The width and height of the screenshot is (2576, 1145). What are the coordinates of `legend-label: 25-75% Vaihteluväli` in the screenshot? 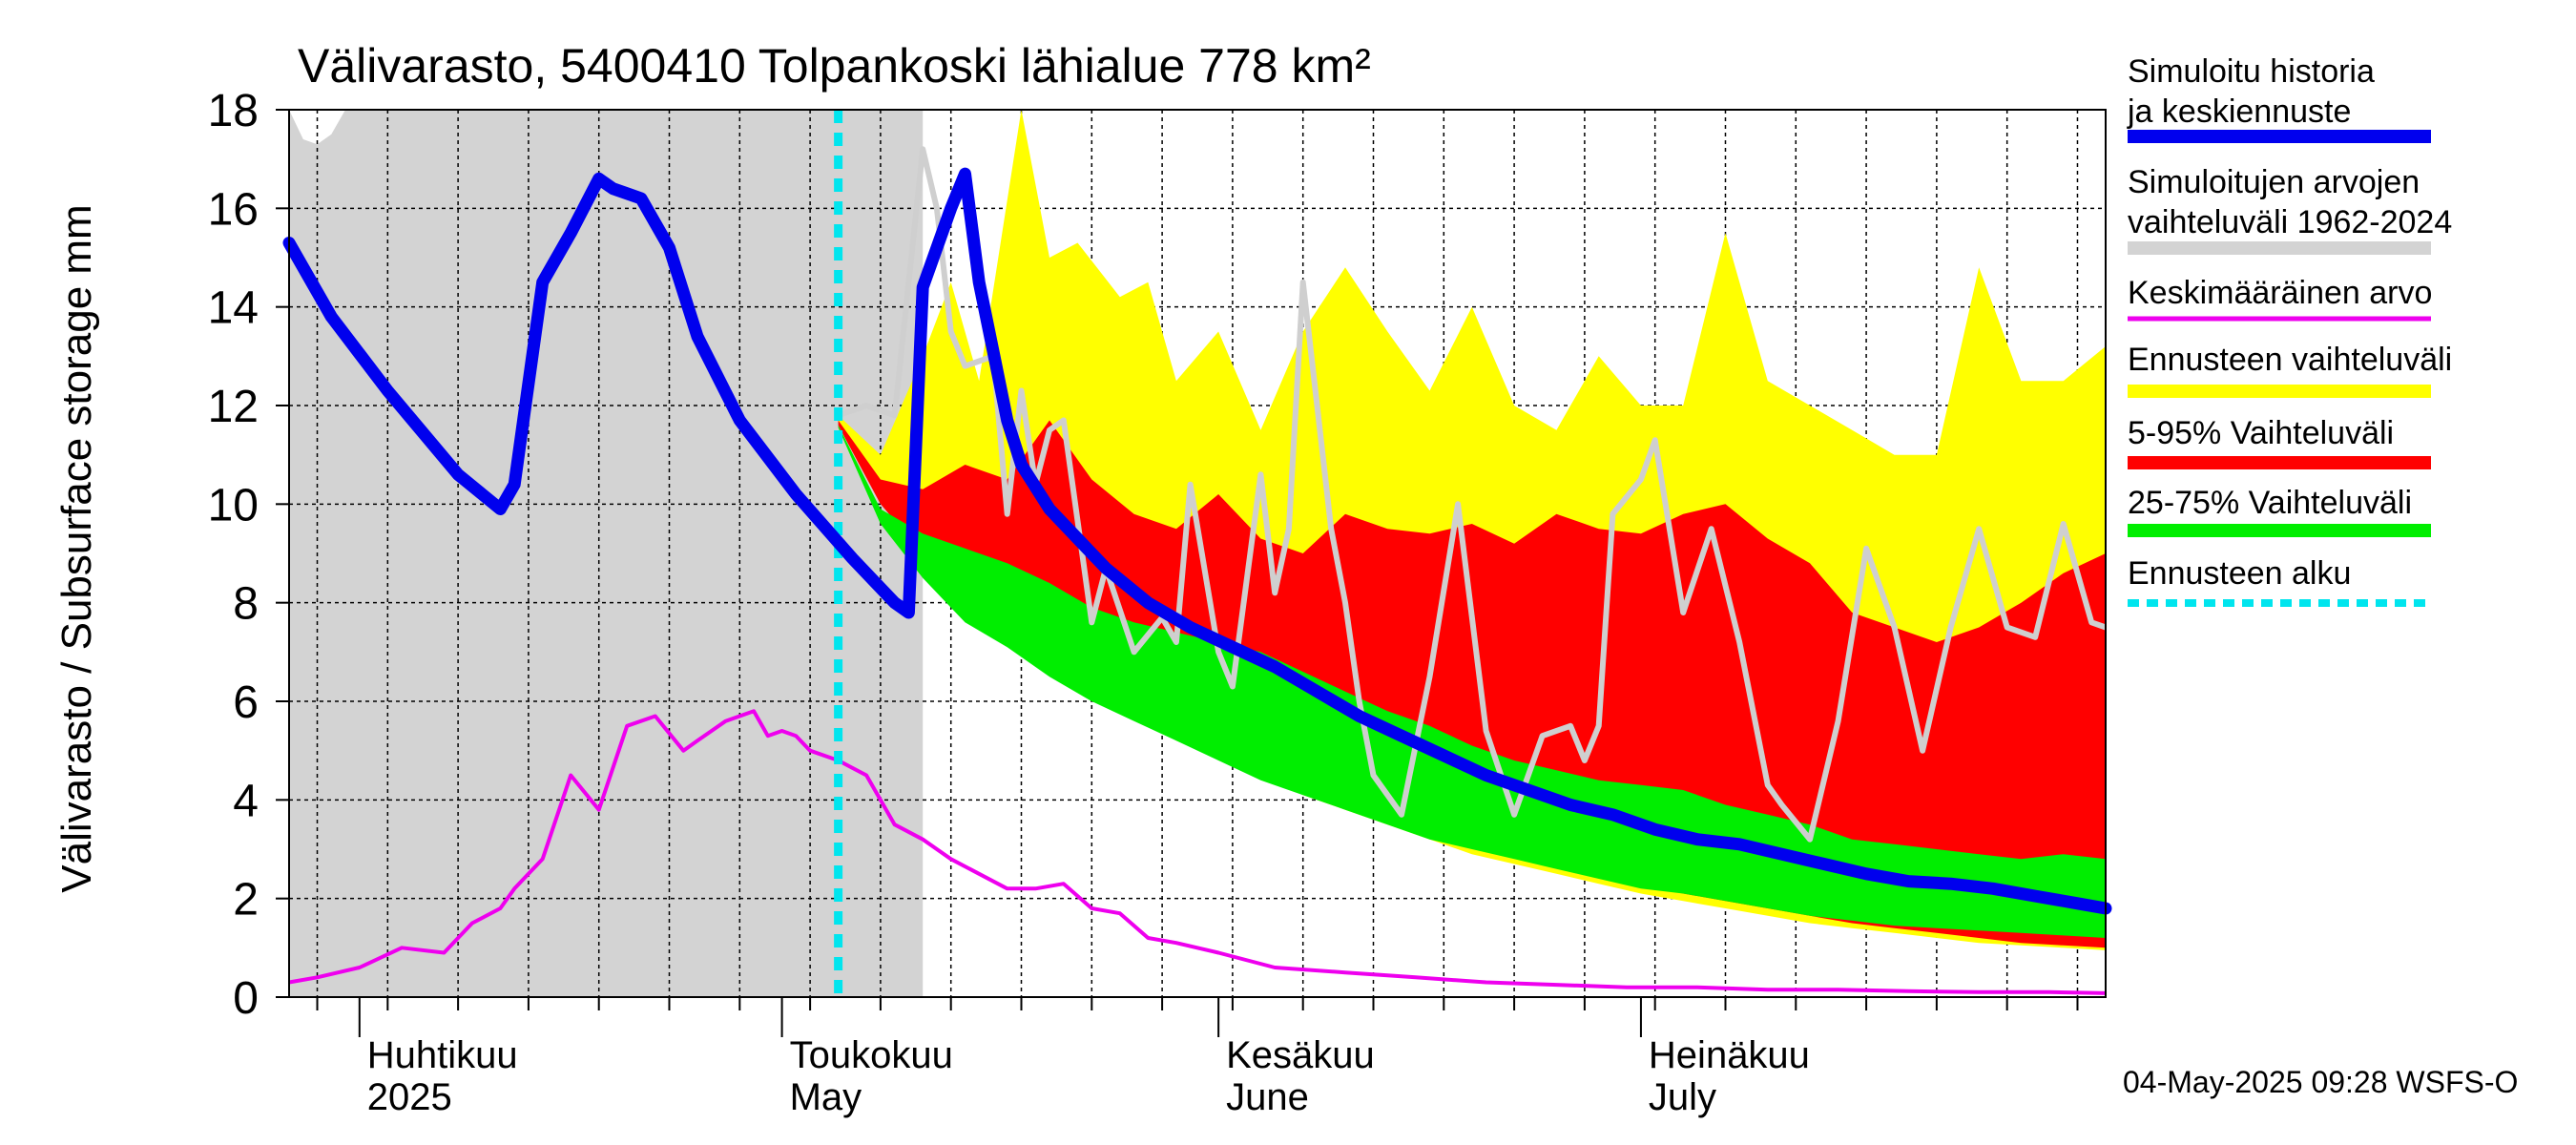 It's located at (2270, 503).